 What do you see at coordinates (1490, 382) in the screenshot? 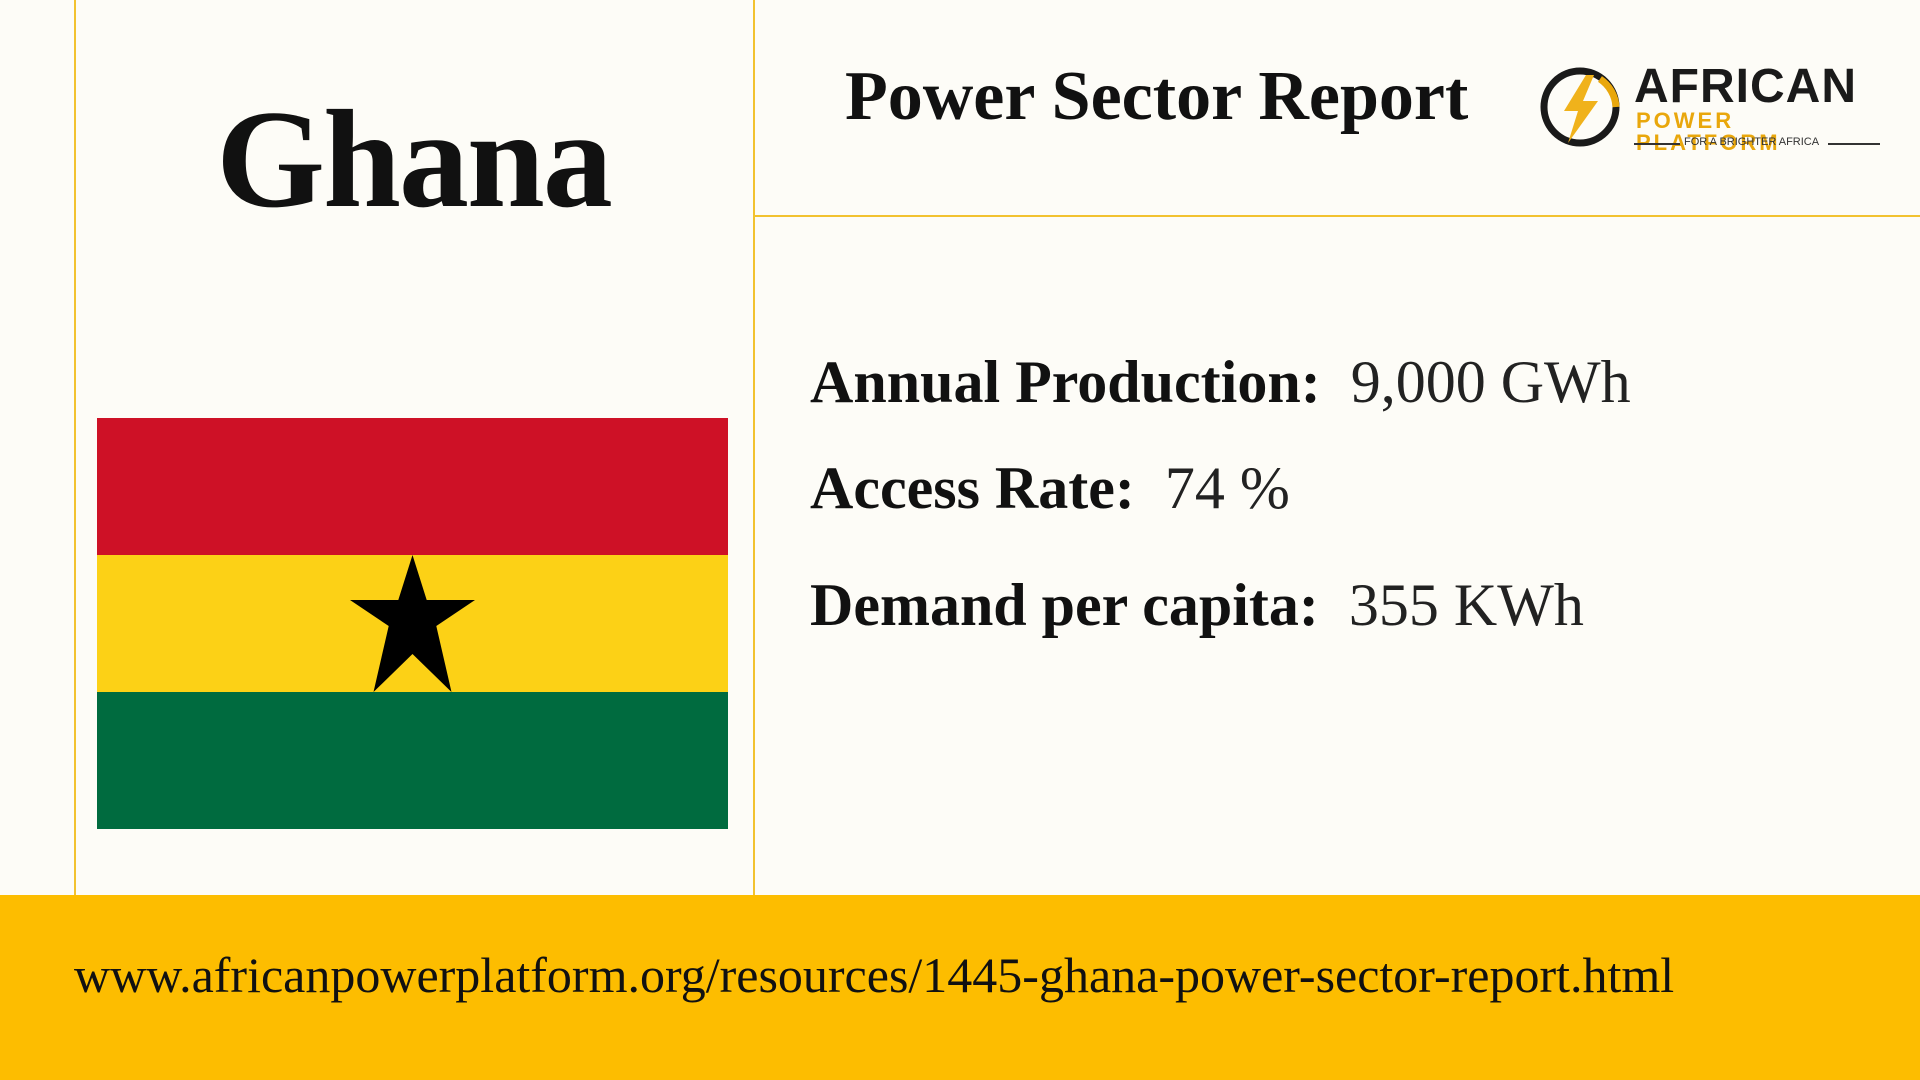
I see `stat-value: 9,000 GWh` at bounding box center [1490, 382].